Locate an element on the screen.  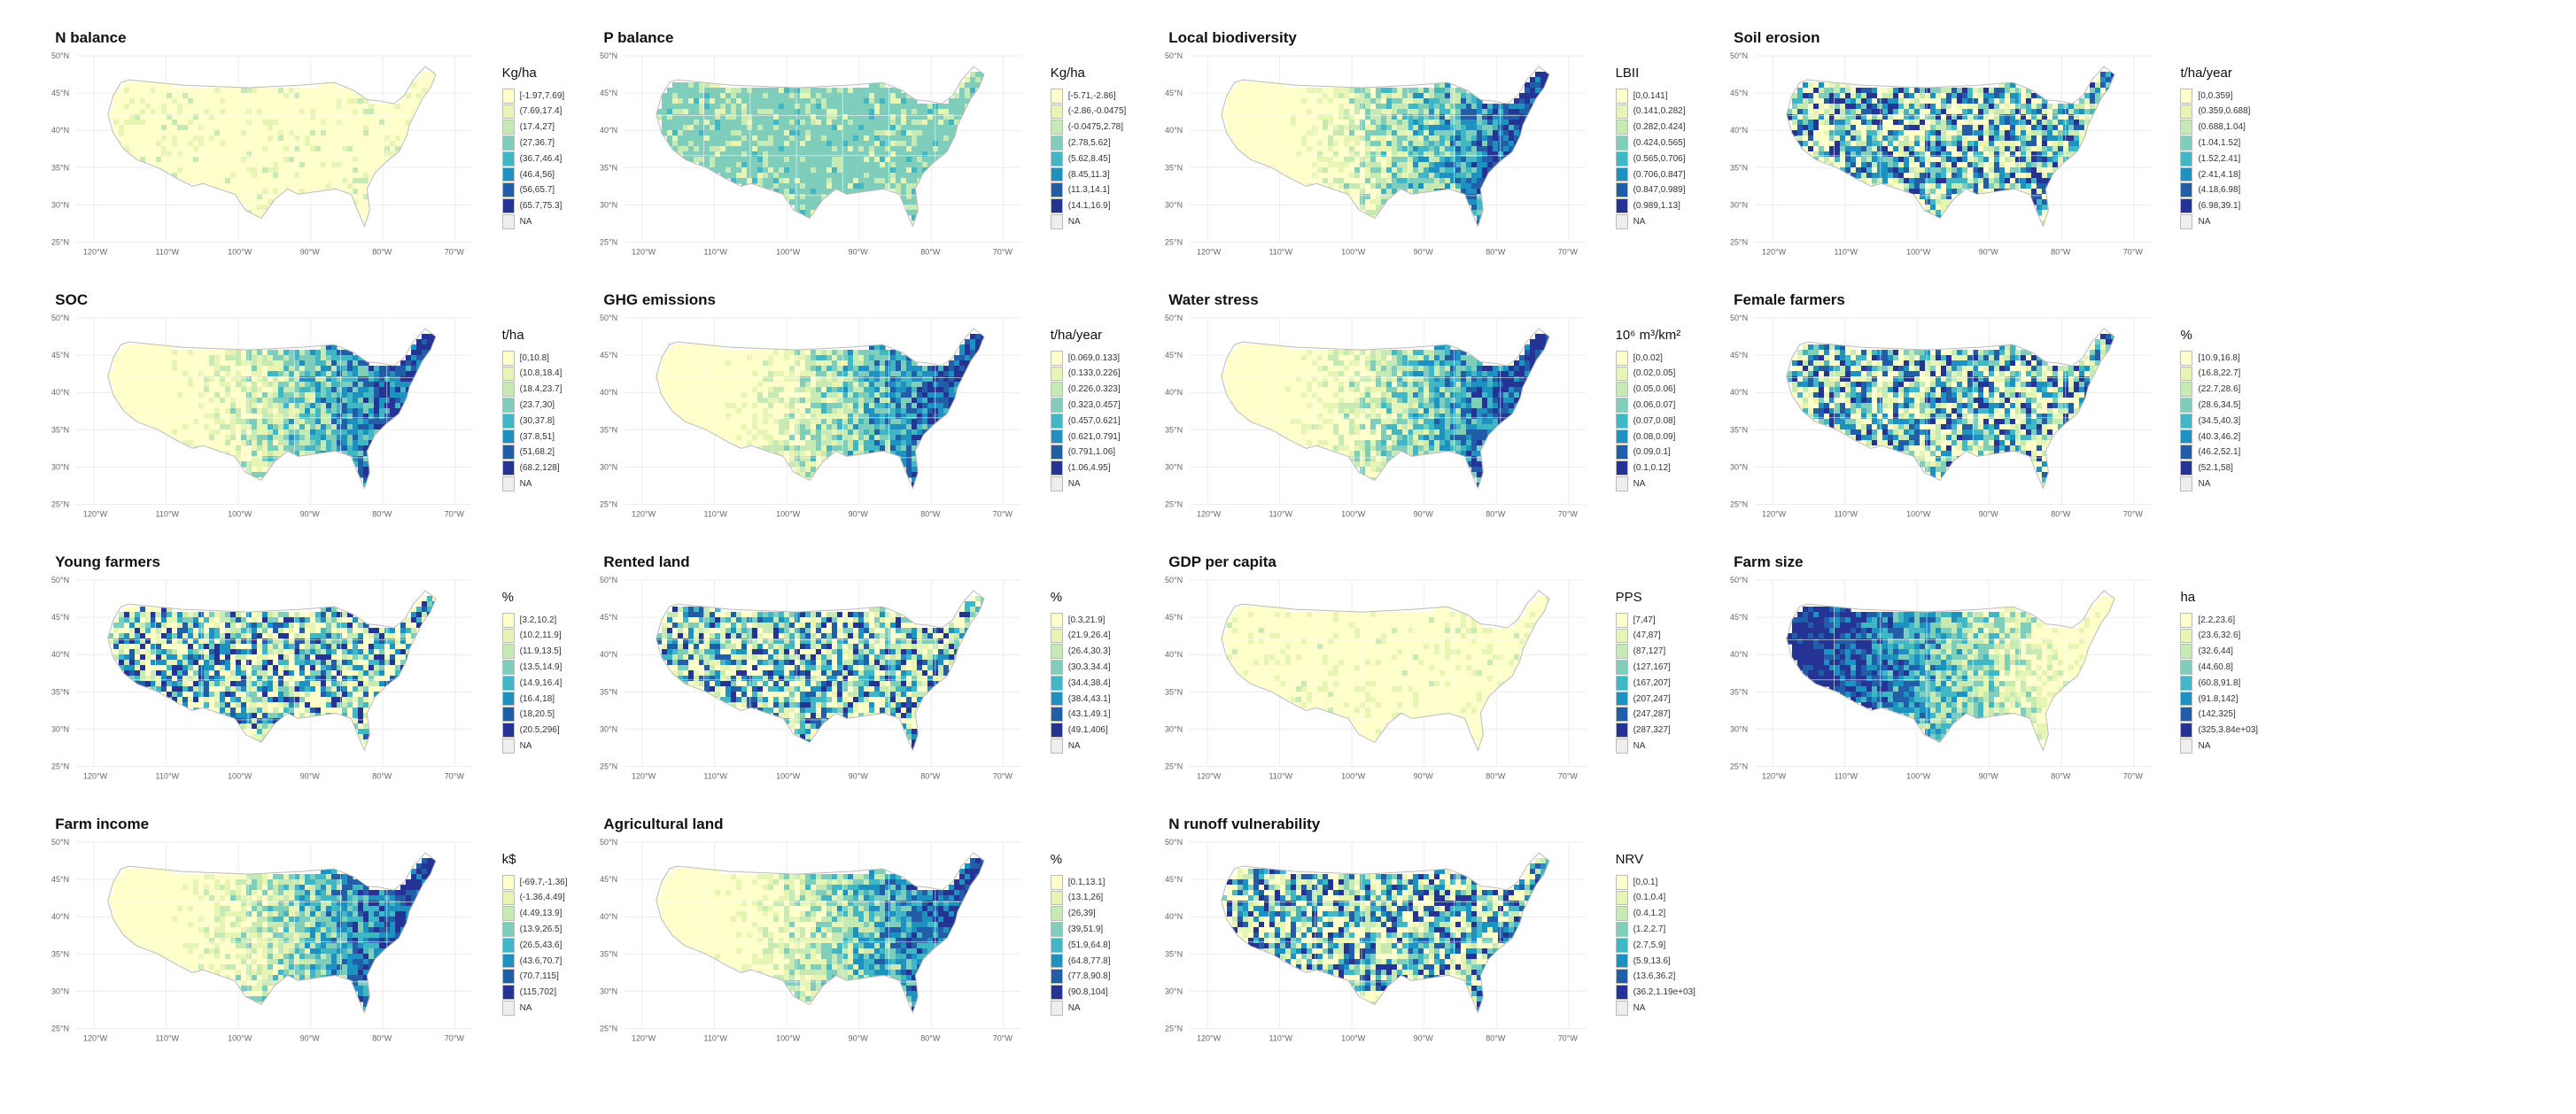
legend-item: (10.2,11.9] is located at coordinates (531, 636).